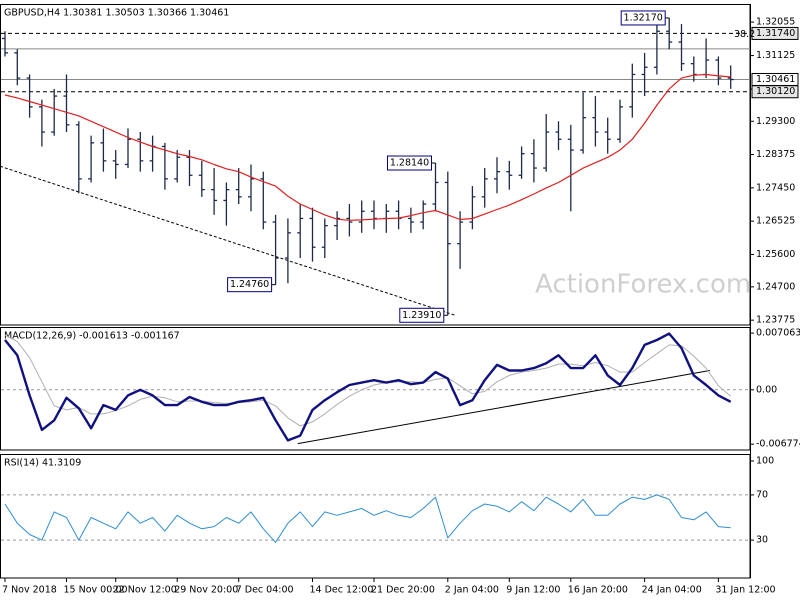  What do you see at coordinates (775, 55) in the screenshot?
I see `y-tick-label: 1.31125` at bounding box center [775, 55].